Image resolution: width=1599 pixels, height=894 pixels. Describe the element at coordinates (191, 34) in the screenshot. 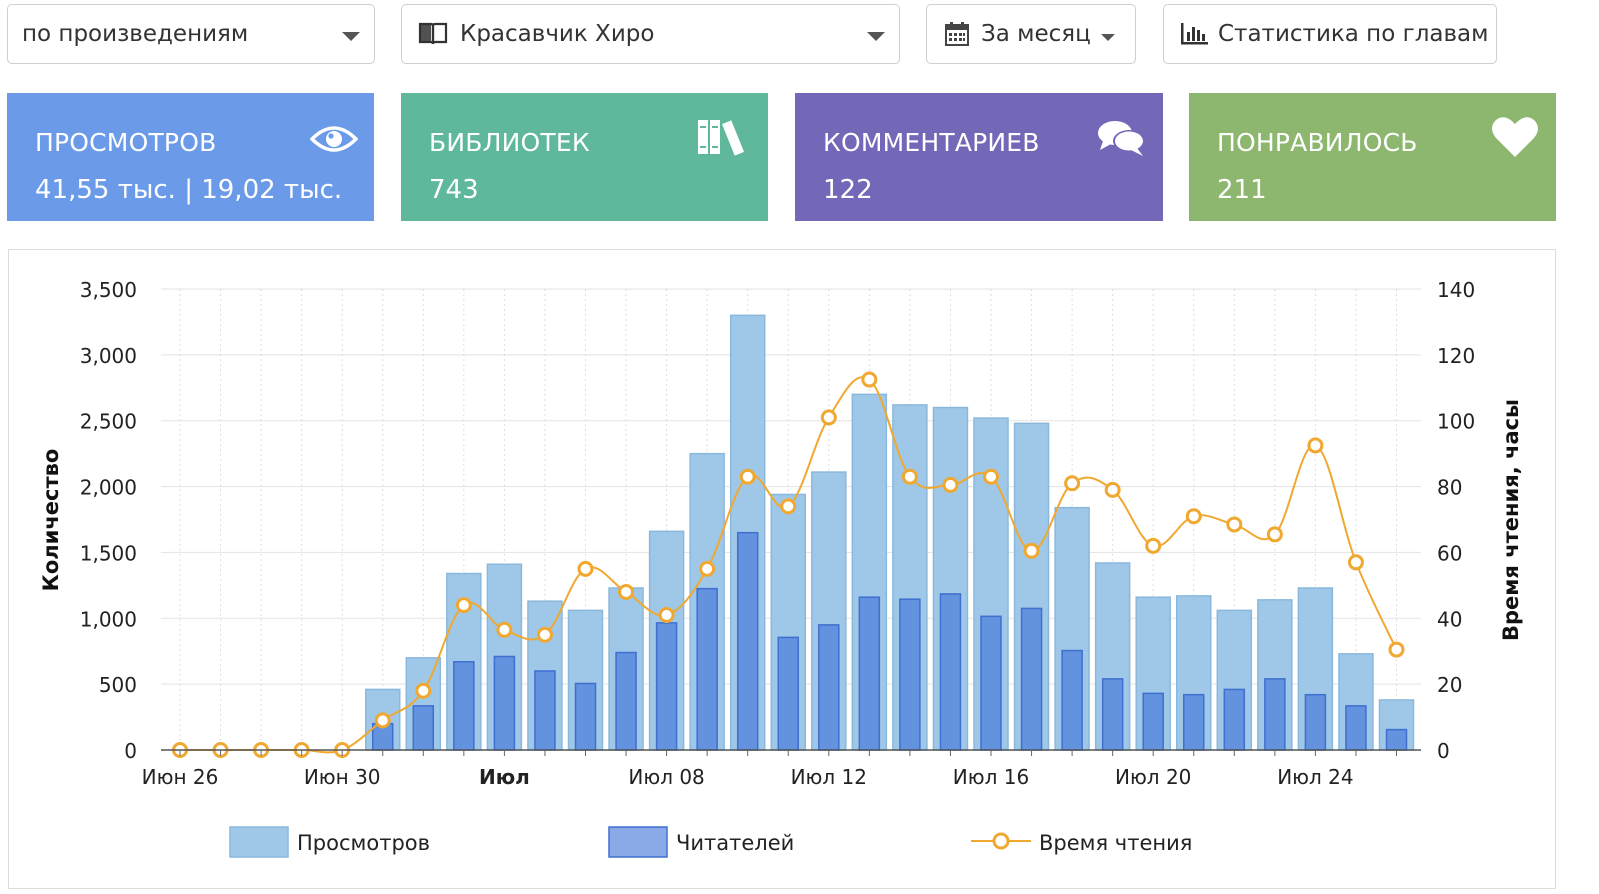

I see `group-by-select: по произведениям` at that location.